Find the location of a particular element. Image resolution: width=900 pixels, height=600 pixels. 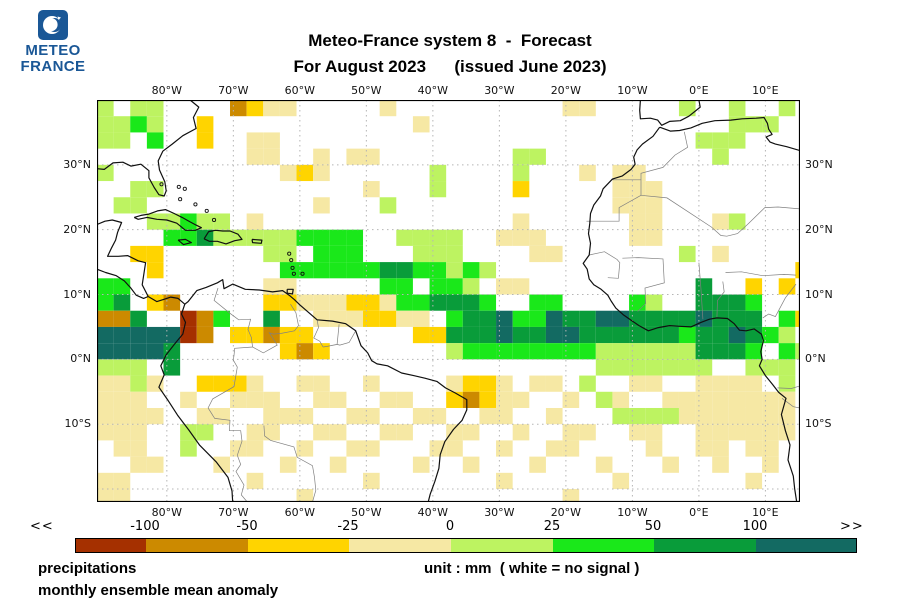

meteo-france-logo-icon is located at coordinates (52, 25).